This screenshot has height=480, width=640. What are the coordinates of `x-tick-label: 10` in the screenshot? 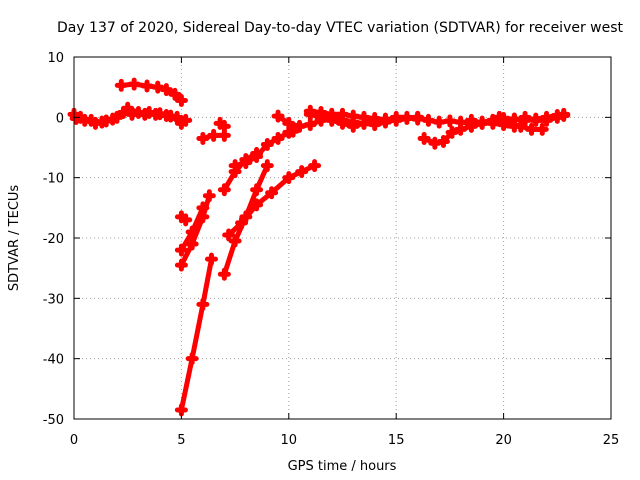 It's located at (289, 440).